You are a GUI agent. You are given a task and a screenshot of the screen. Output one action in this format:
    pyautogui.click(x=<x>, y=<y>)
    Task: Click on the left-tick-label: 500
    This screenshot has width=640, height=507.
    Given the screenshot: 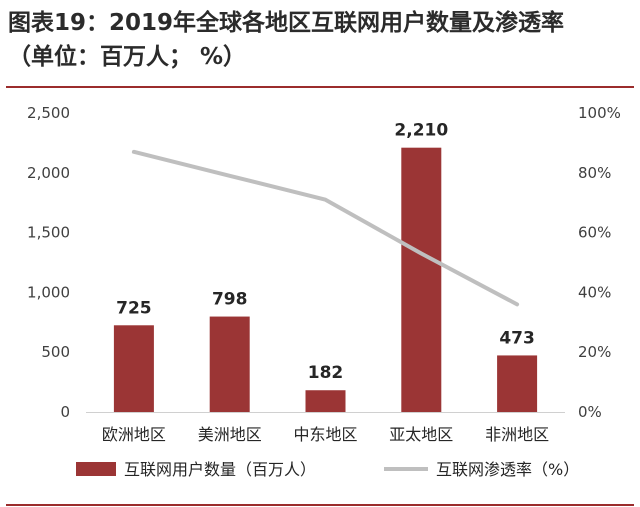 What is the action you would take?
    pyautogui.click(x=55, y=352)
    